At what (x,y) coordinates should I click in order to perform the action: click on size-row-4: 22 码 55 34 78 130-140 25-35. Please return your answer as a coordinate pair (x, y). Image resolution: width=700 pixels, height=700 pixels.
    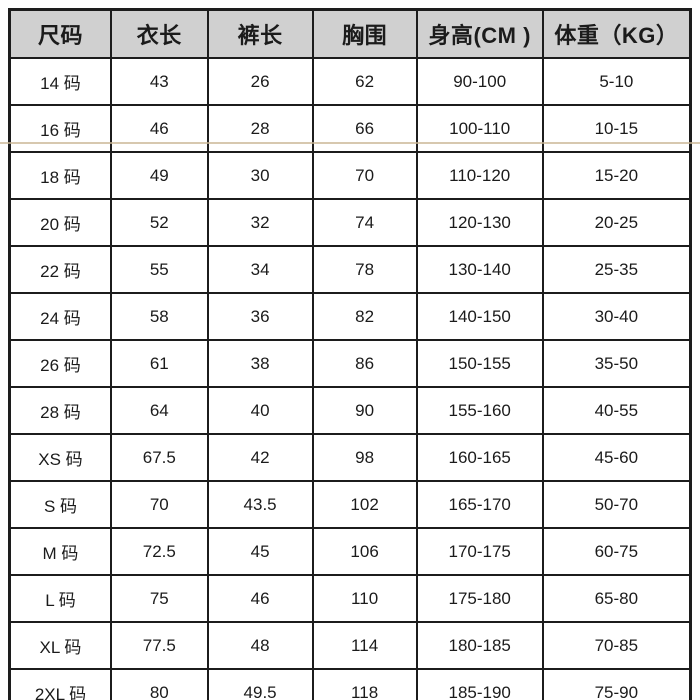
    Looking at the image, I should click on (350, 269).